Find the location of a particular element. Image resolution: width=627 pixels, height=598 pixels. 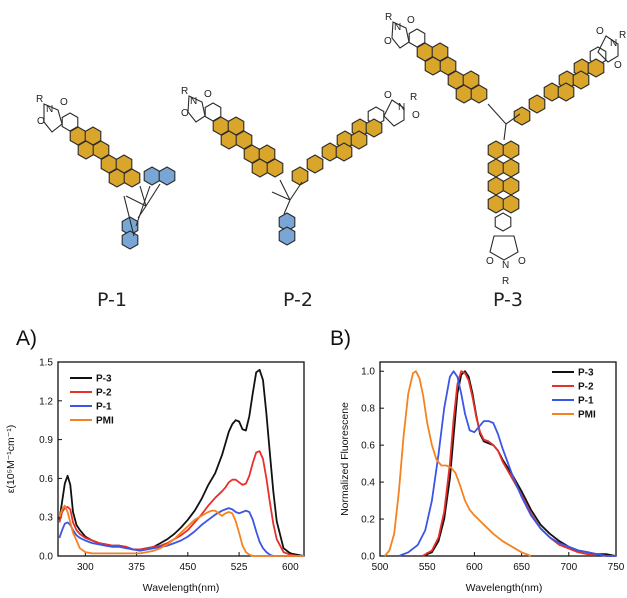

chart-a-legend: P-3 P-2 P-1 PMI is located at coordinates (92, 400).